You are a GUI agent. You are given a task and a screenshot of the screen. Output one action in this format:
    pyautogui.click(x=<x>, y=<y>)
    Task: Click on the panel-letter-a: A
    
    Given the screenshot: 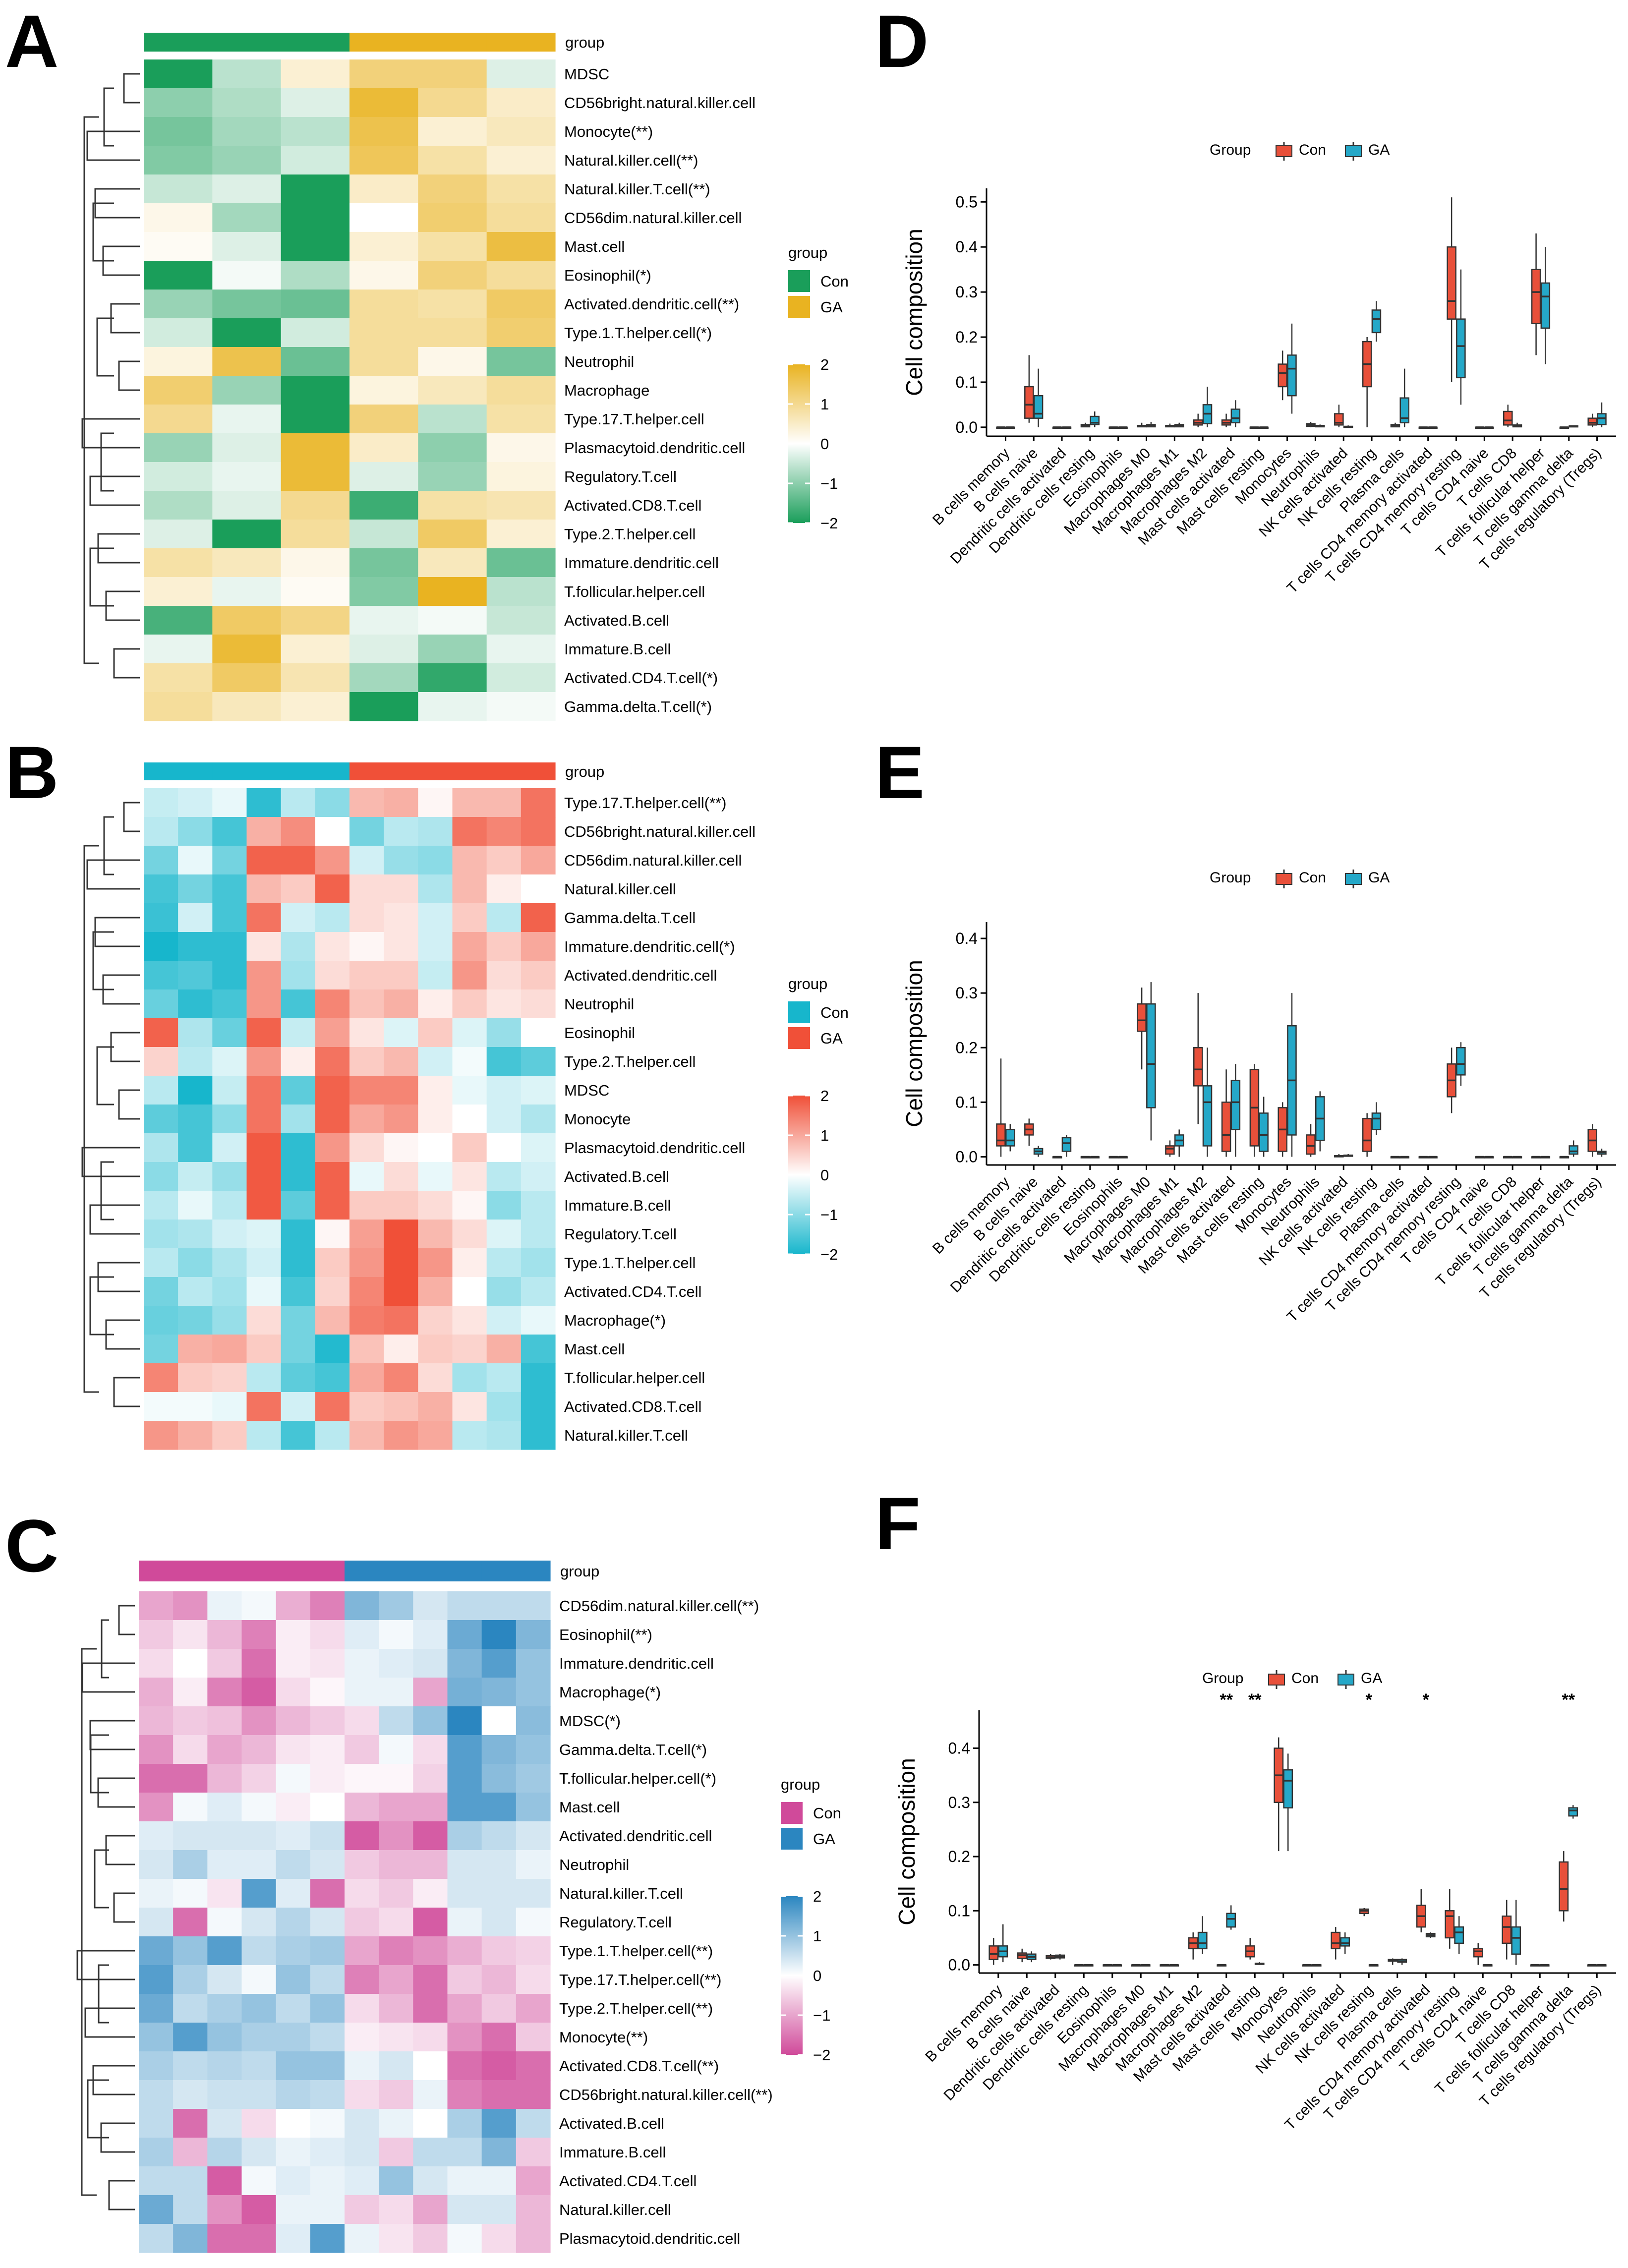 What is the action you would take?
    pyautogui.click(x=31, y=41)
    